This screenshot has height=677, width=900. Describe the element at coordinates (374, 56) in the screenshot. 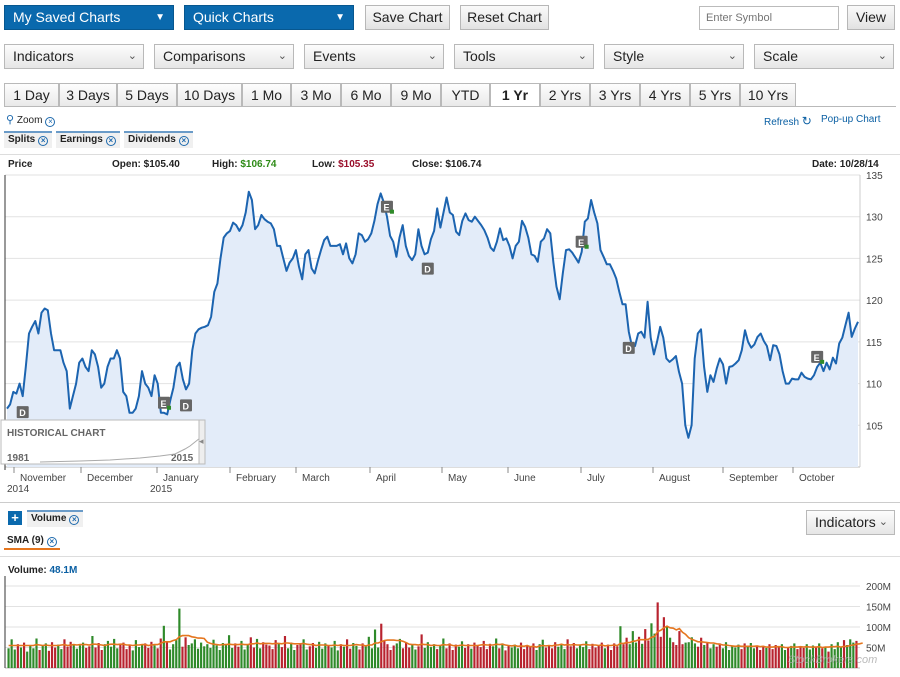

I see `events-menu: Events ⌄` at that location.